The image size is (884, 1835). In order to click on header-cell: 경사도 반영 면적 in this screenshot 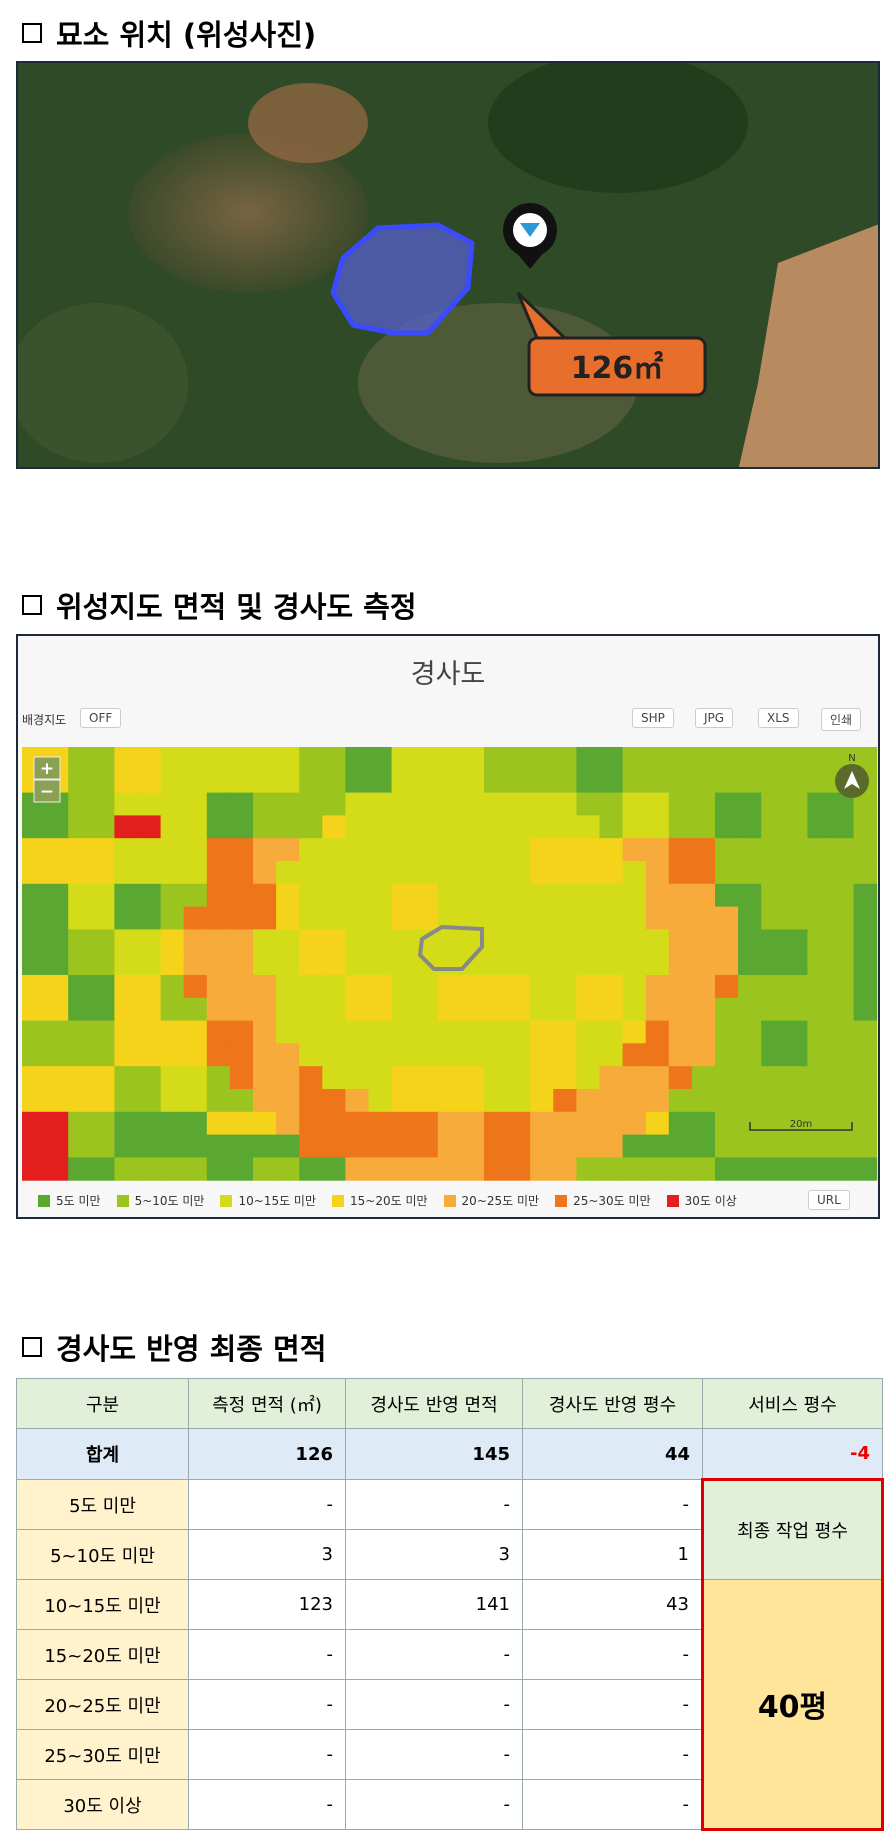, I will do `click(434, 1403)`.